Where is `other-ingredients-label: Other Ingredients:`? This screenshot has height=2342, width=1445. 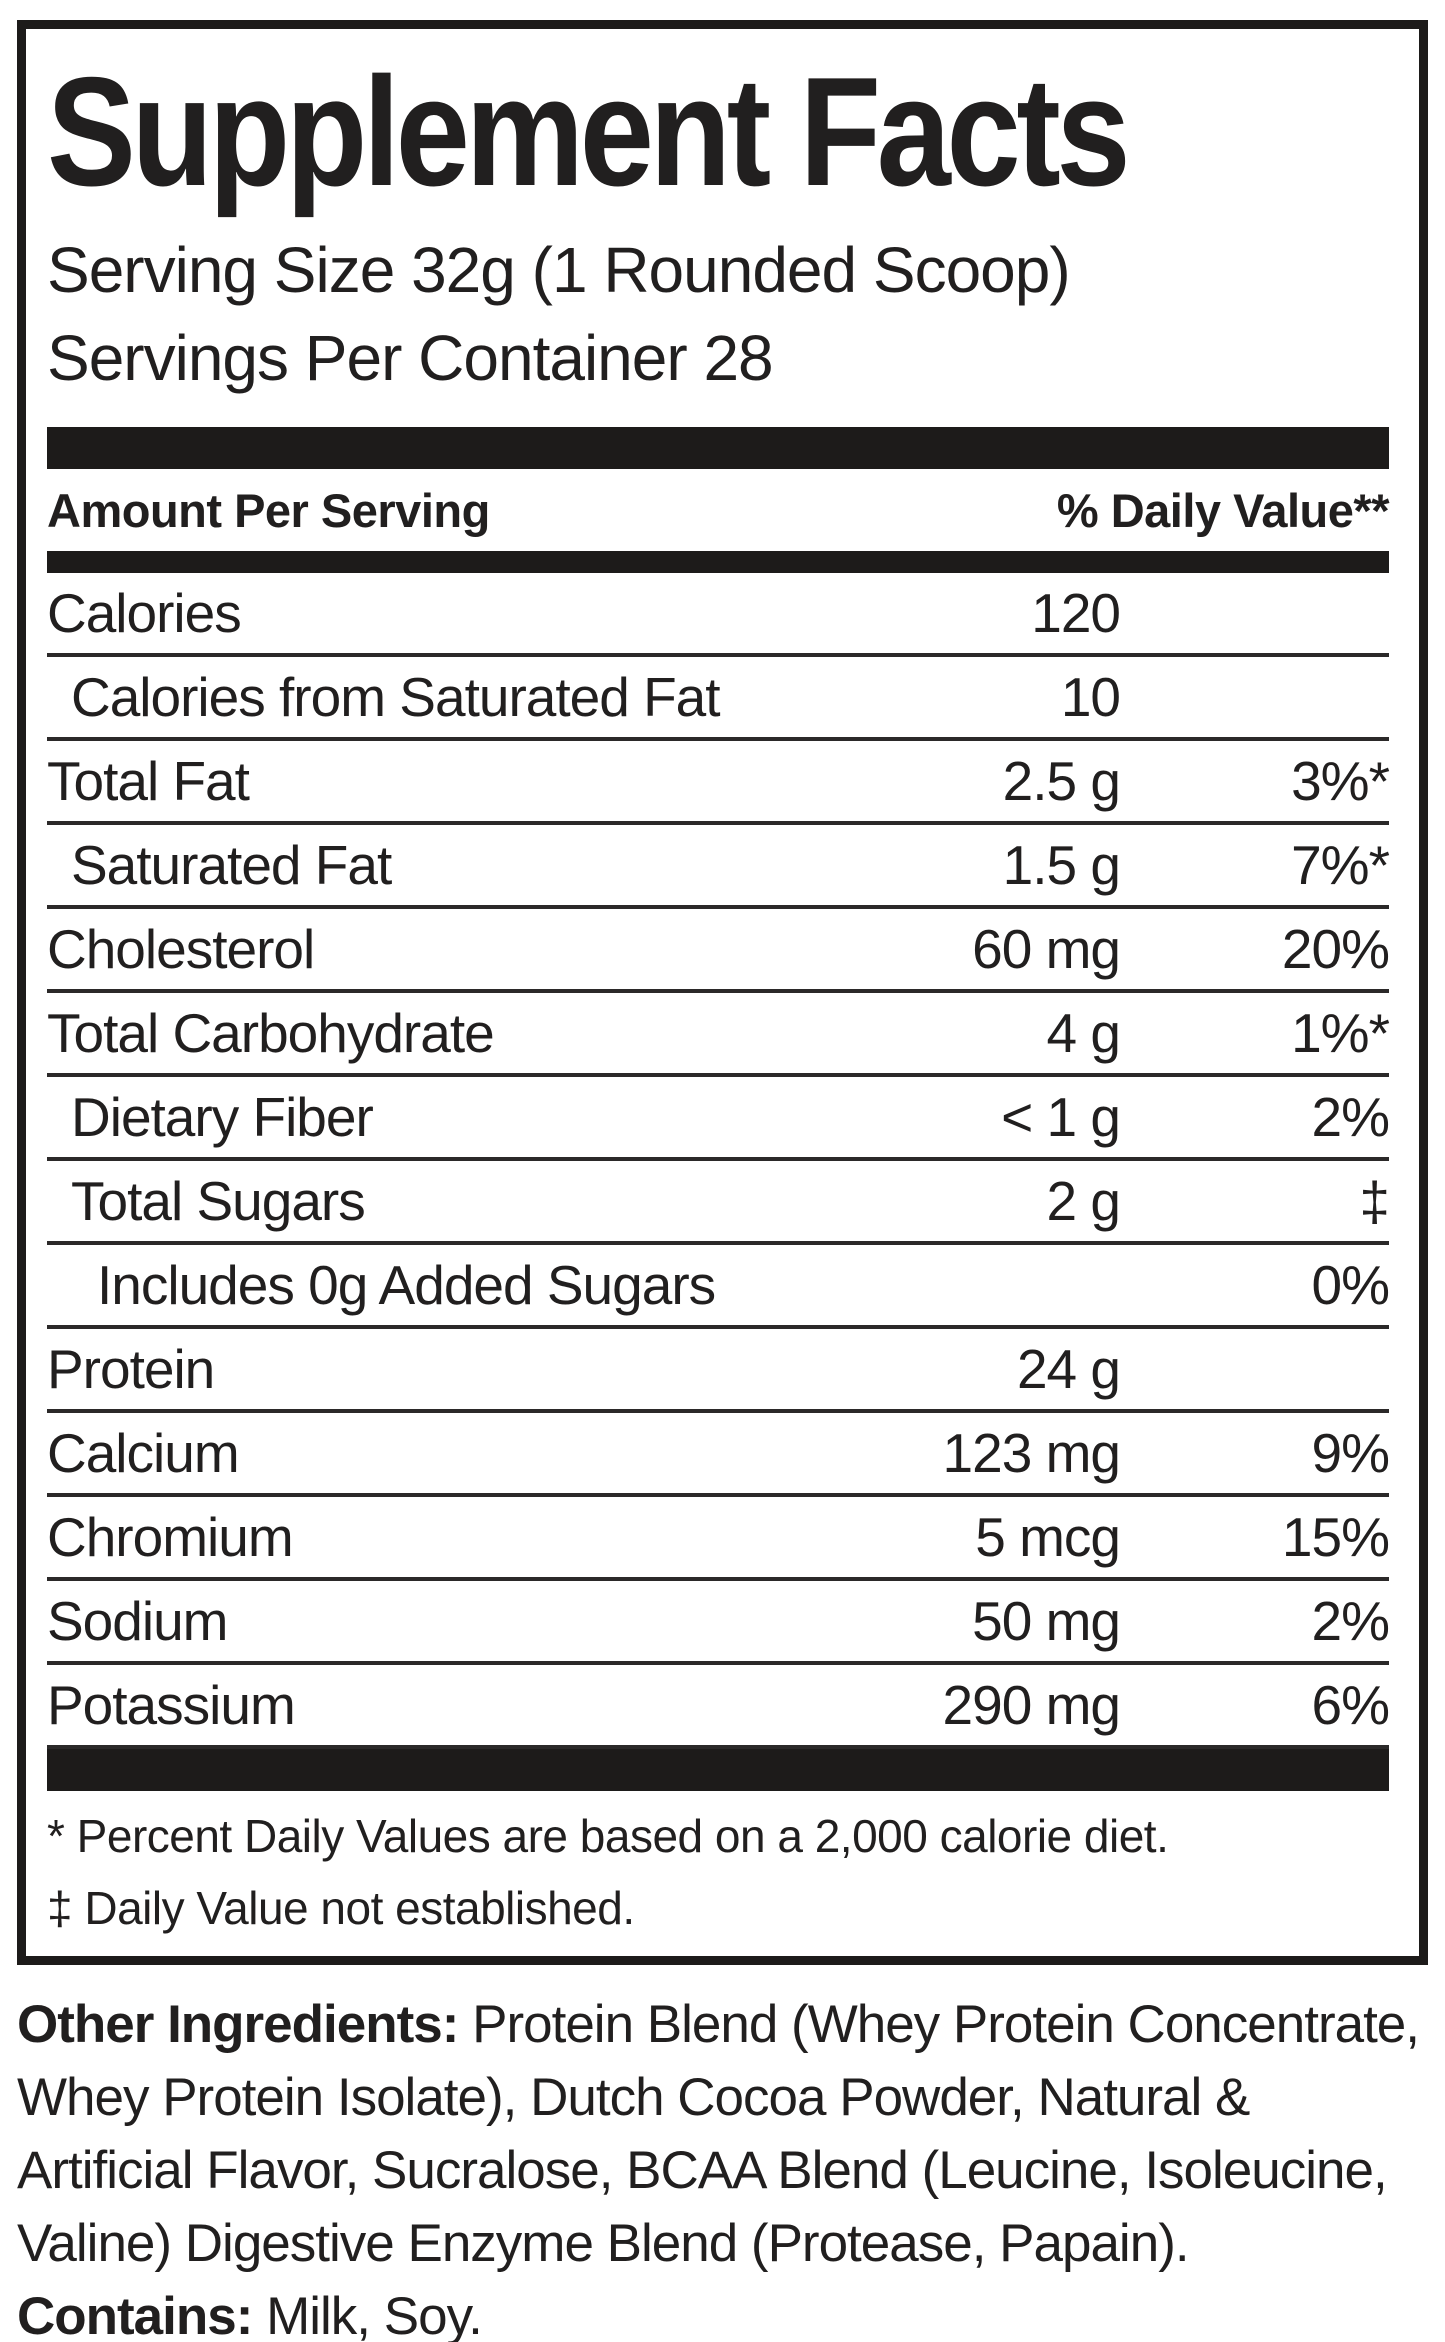 other-ingredients-label: Other Ingredients: is located at coordinates (238, 2024).